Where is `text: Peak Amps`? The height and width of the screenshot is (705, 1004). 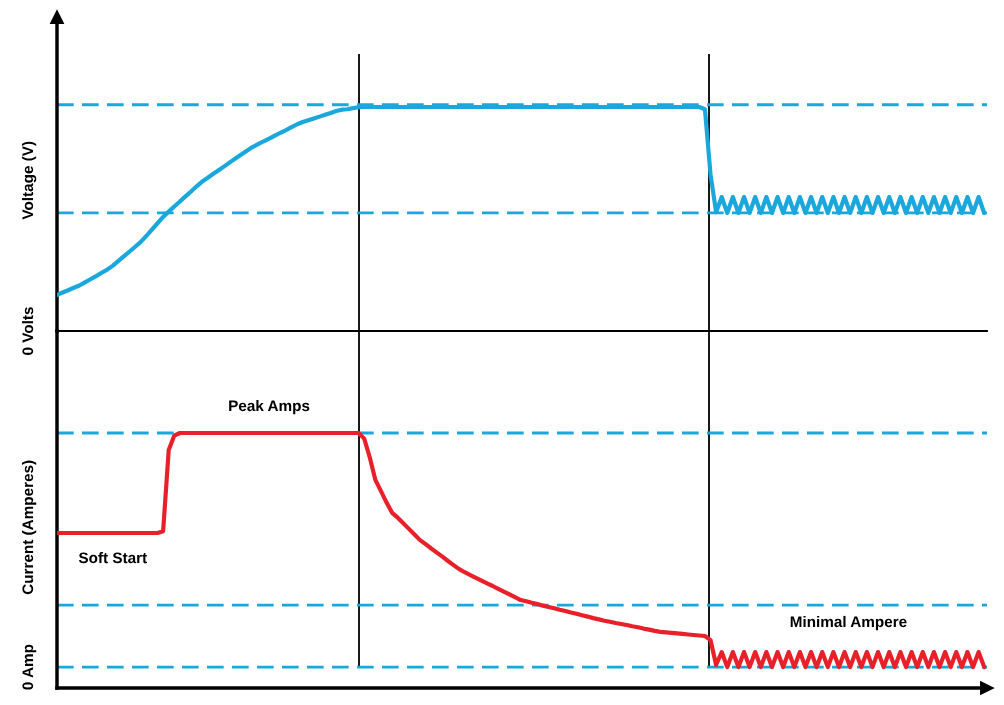
text: Peak Amps is located at coordinates (269, 407).